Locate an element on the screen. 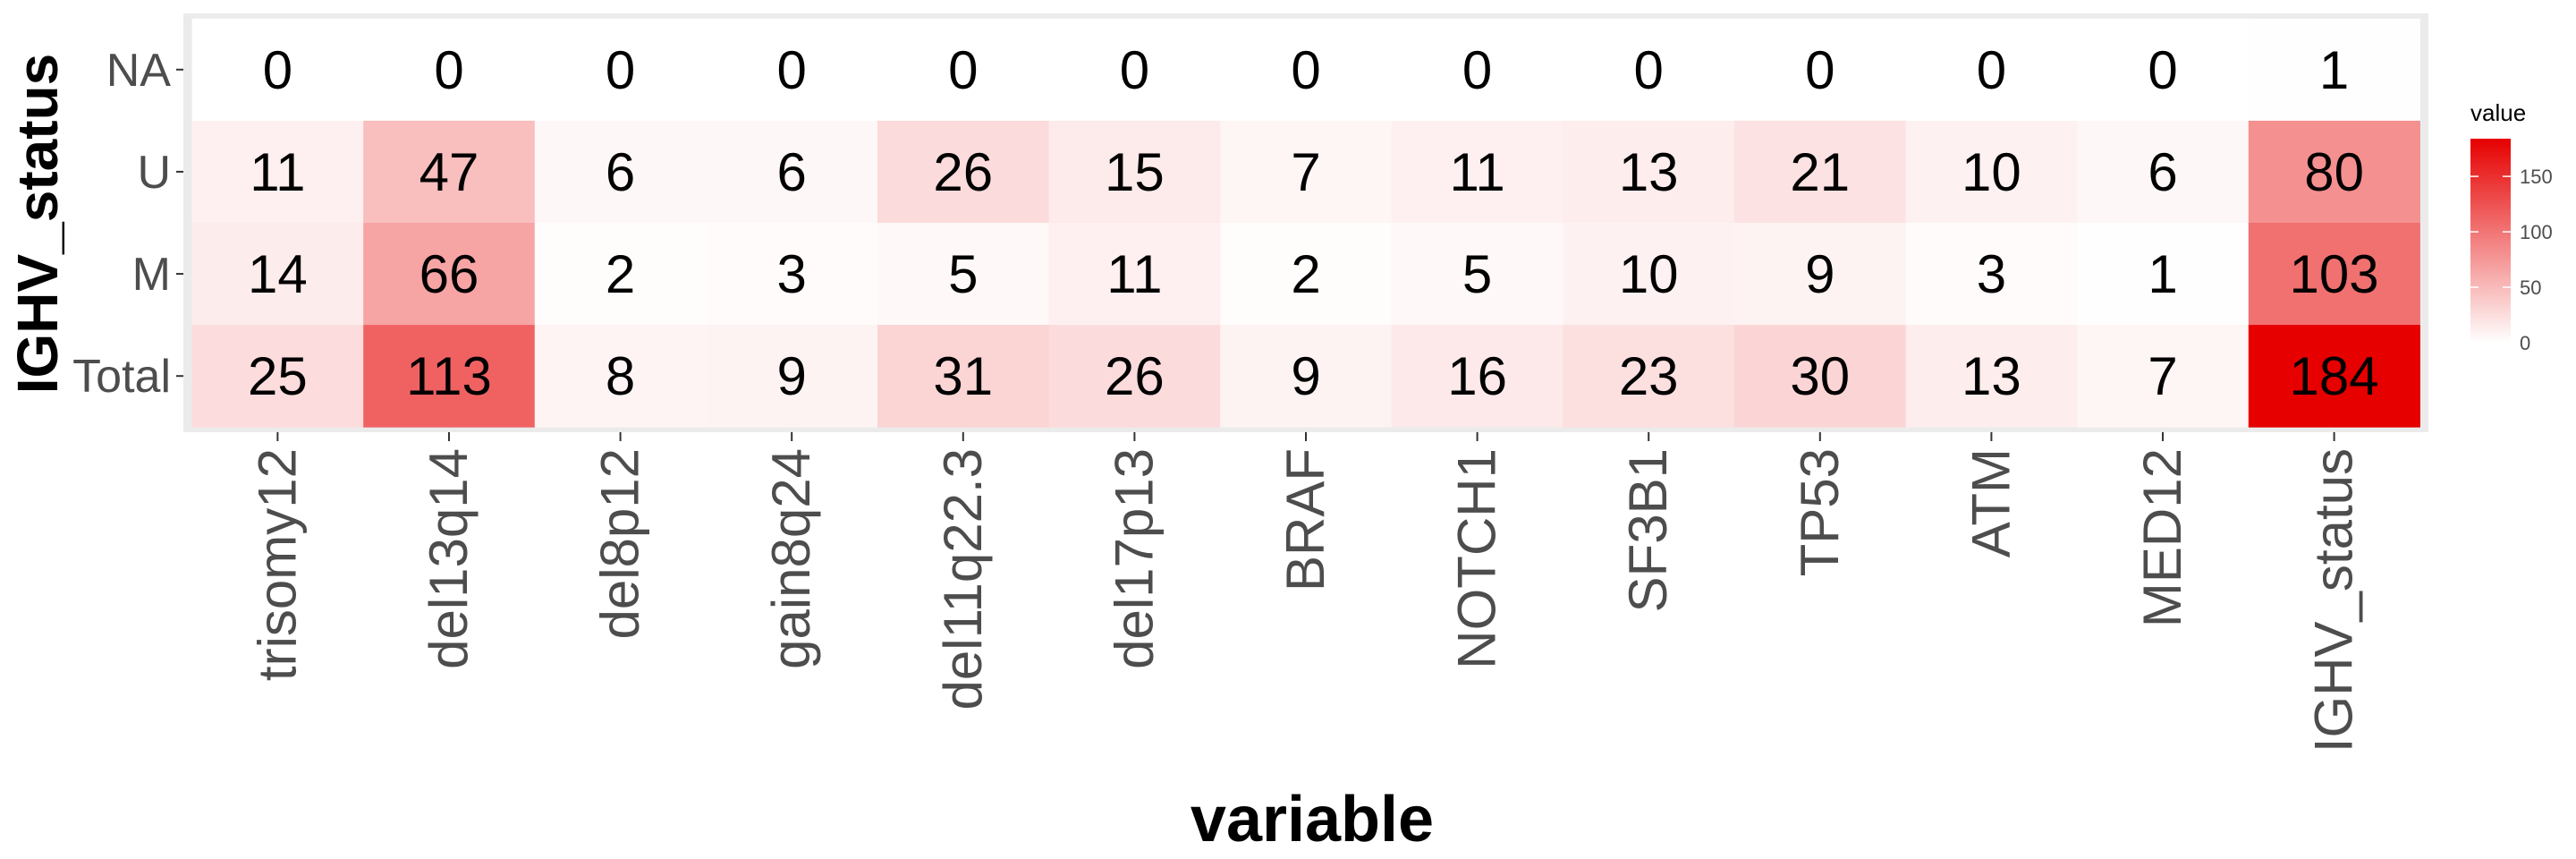 Image resolution: width=2576 pixels, height=859 pixels. cell-value-label: 14 is located at coordinates (278, 274).